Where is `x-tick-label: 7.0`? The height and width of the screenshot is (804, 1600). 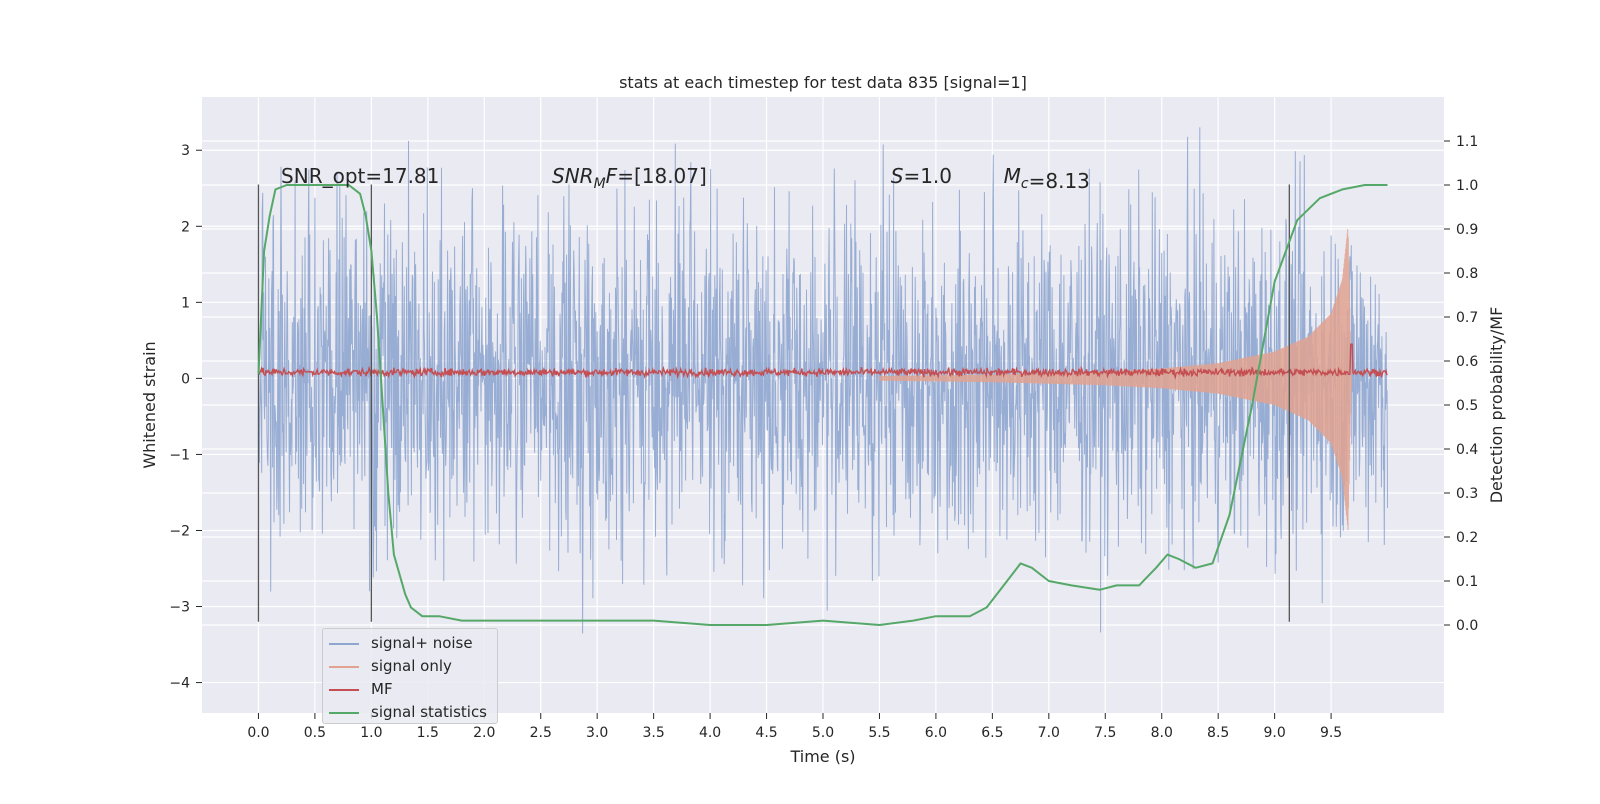
x-tick-label: 7.0 is located at coordinates (1049, 733).